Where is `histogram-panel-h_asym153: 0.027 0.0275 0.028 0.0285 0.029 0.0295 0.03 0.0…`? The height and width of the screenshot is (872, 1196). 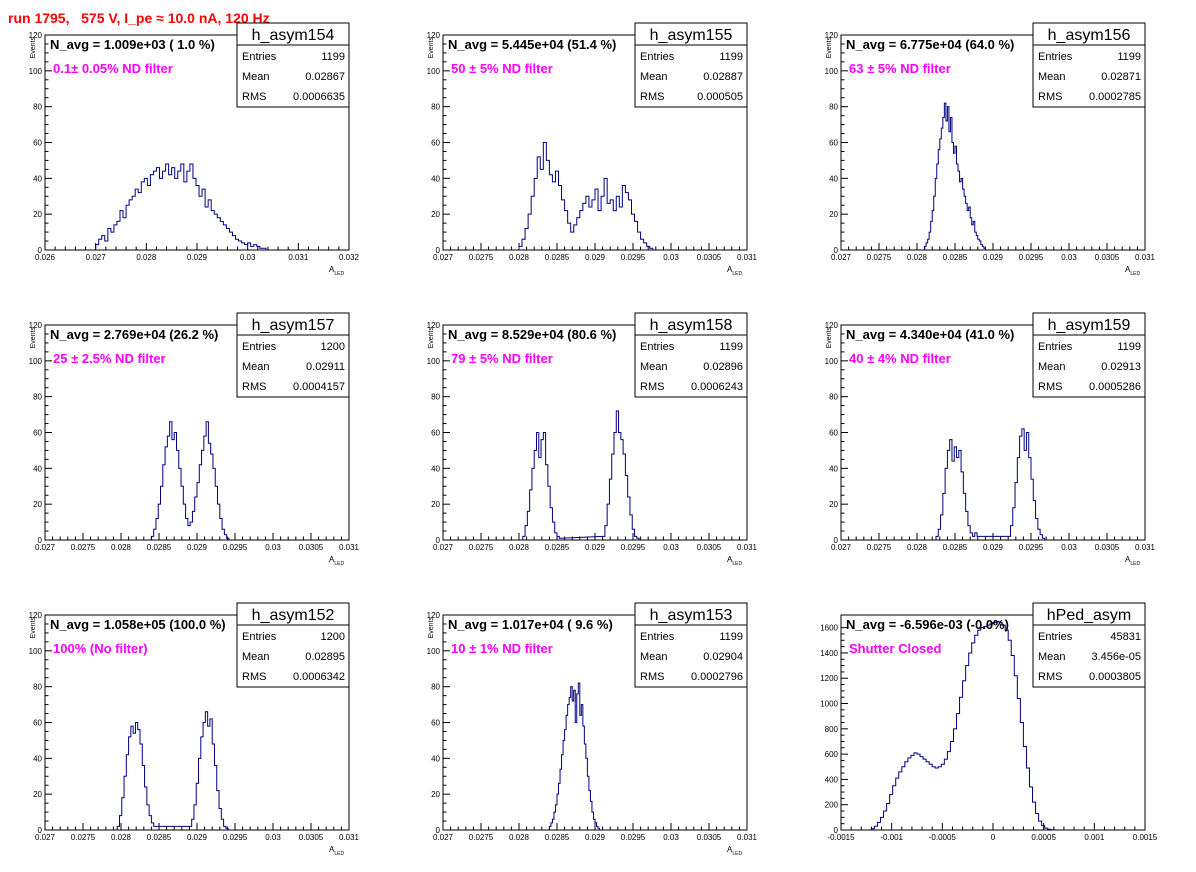
histogram-panel-h_asym153: 0.027 0.0275 0.028 0.0285 0.029 0.0295 0.03 0.0… is located at coordinates (592, 729).